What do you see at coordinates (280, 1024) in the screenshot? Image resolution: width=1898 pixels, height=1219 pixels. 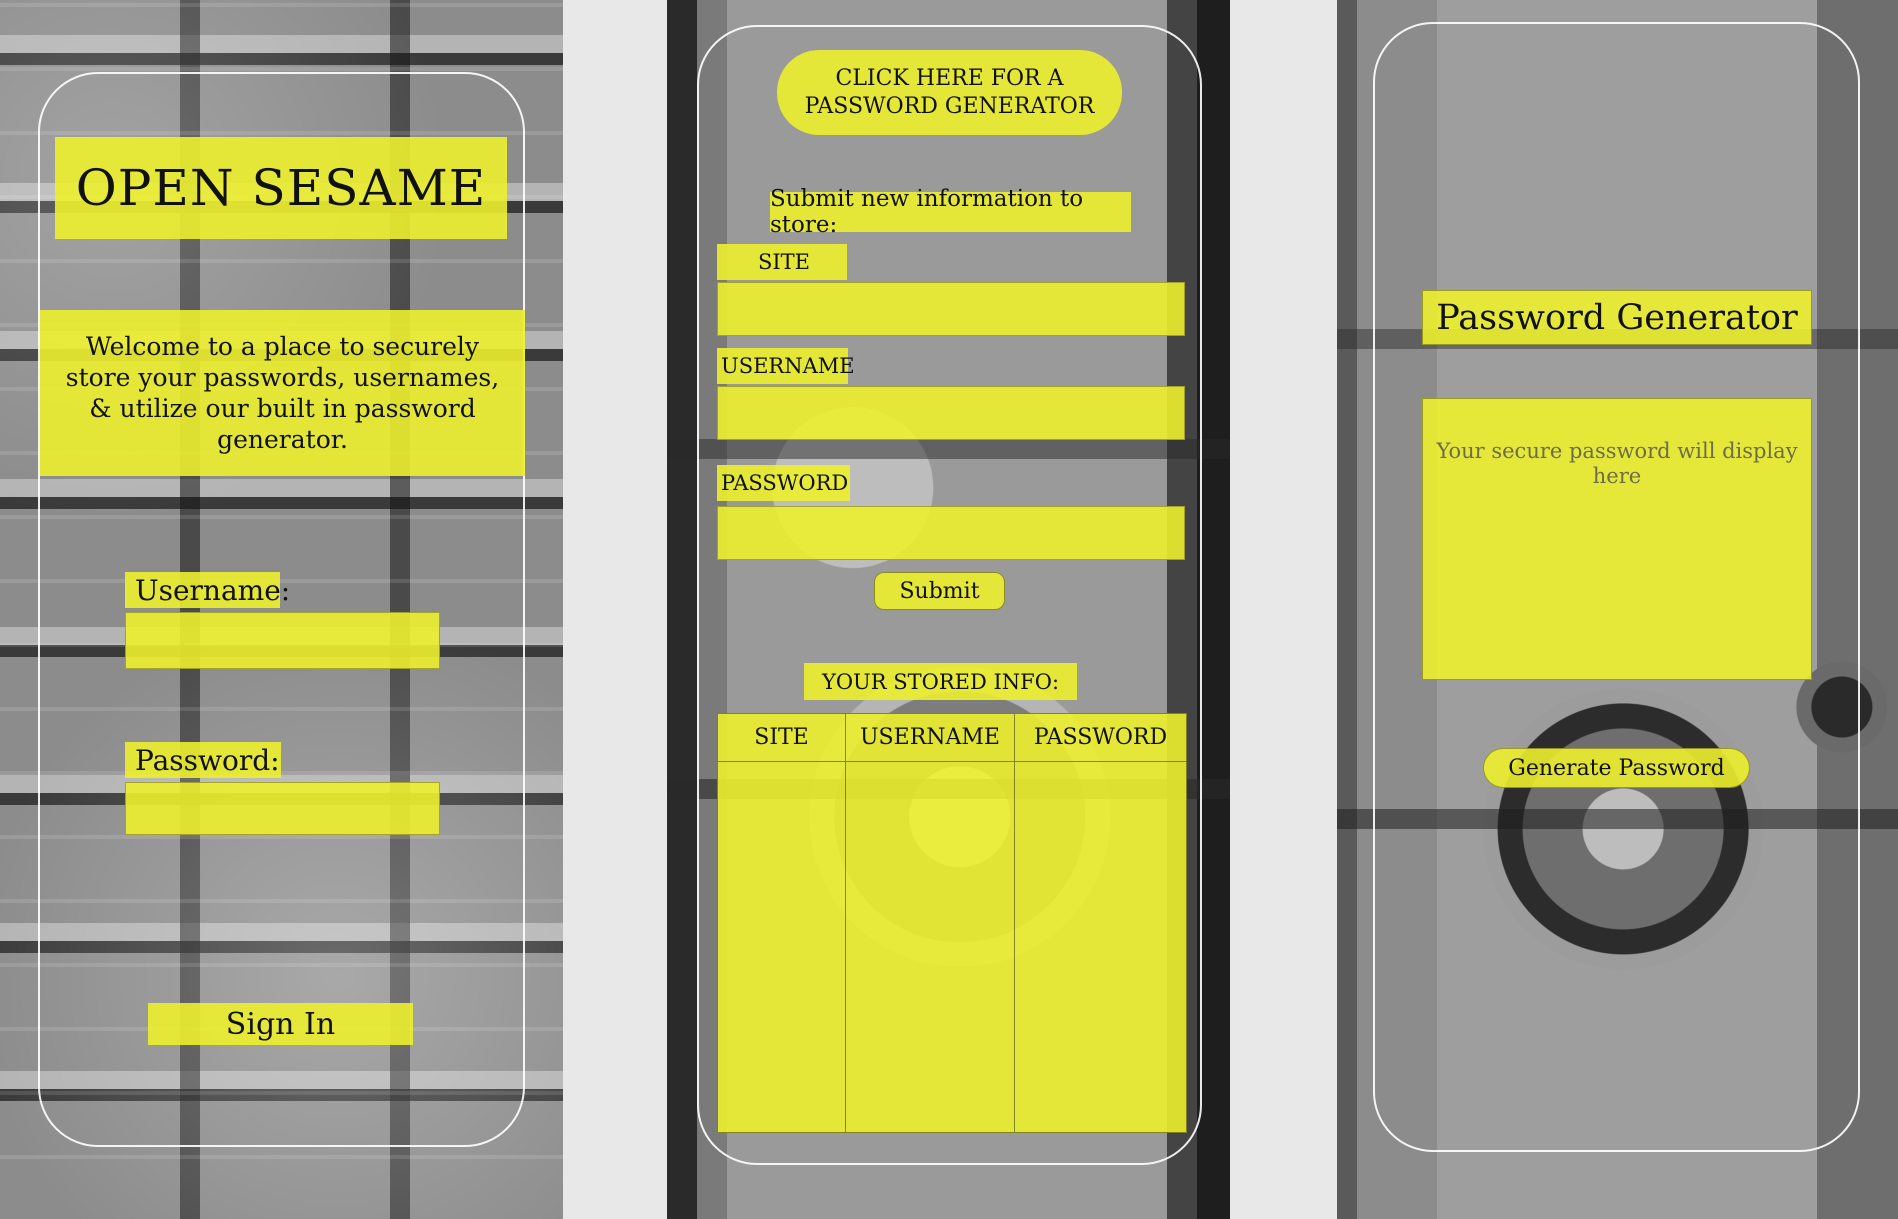 I see `sign-in-button: Sign In` at bounding box center [280, 1024].